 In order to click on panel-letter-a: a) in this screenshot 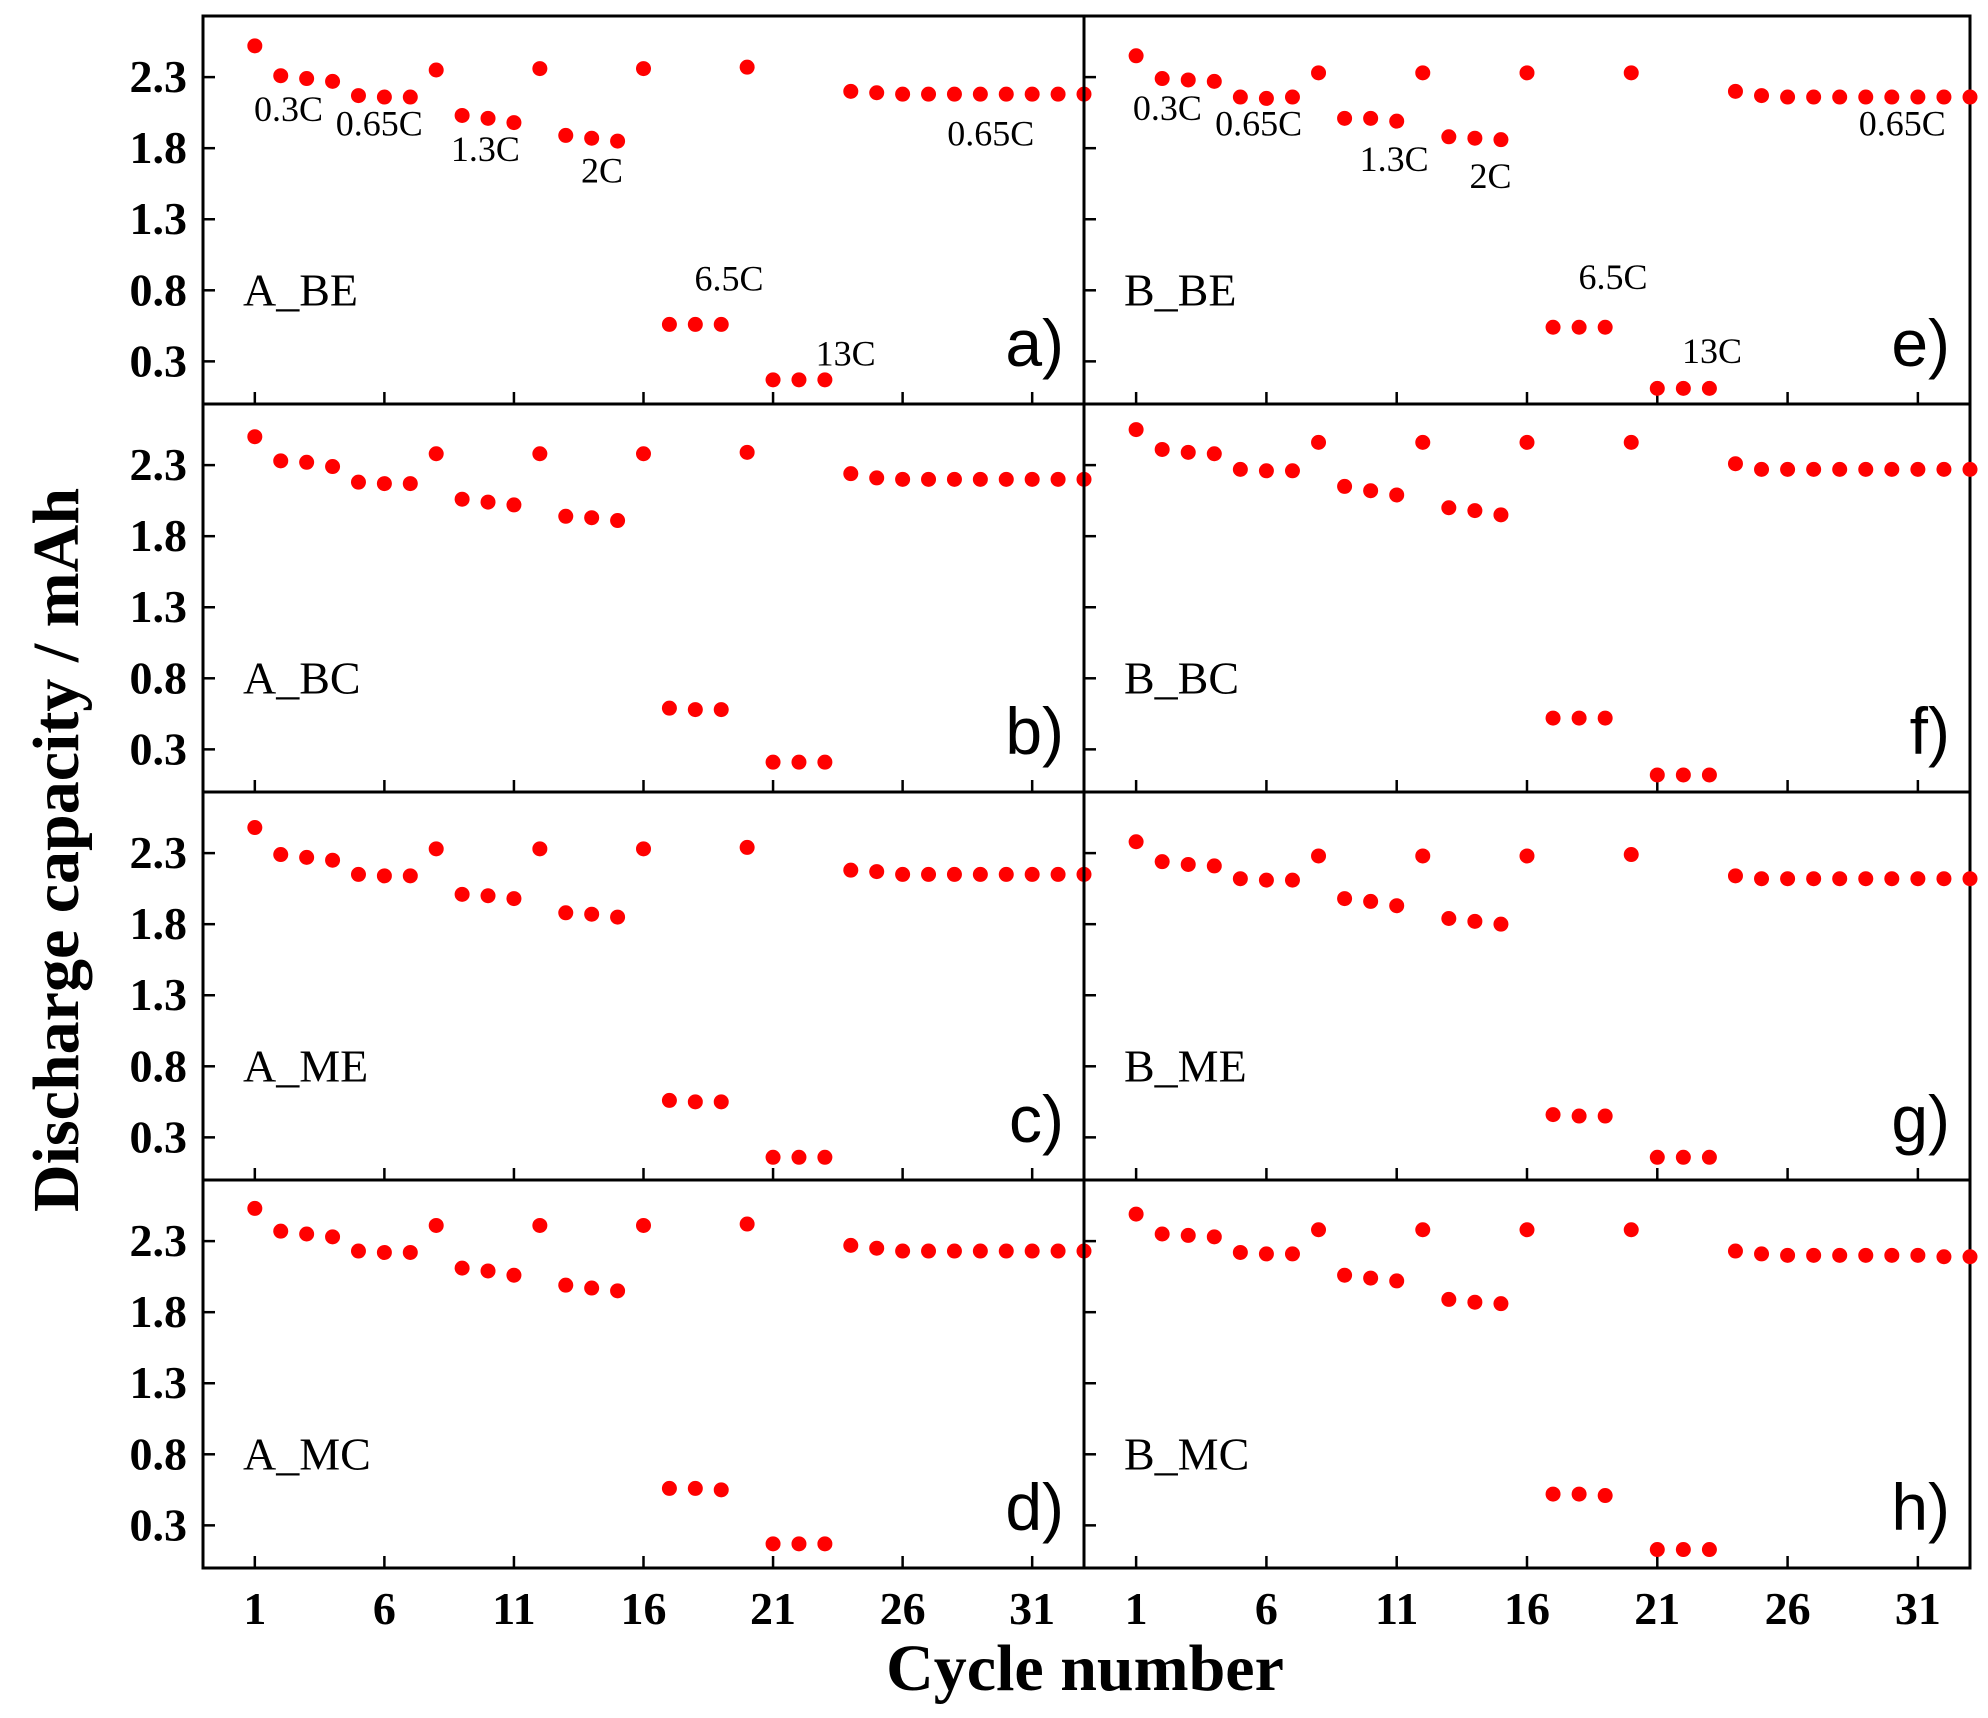, I will do `click(1034, 343)`.